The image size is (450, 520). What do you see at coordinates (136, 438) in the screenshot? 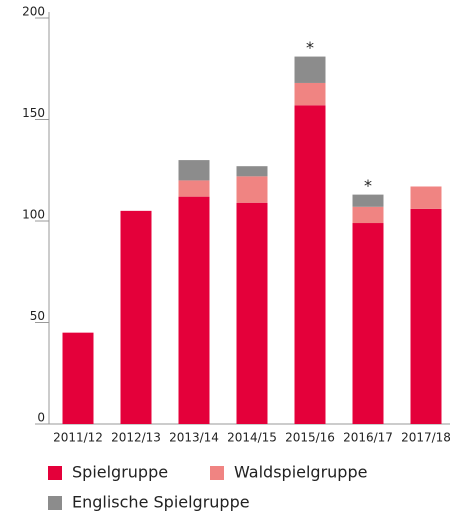
I see `x-tick-label: 2012/13` at bounding box center [136, 438].